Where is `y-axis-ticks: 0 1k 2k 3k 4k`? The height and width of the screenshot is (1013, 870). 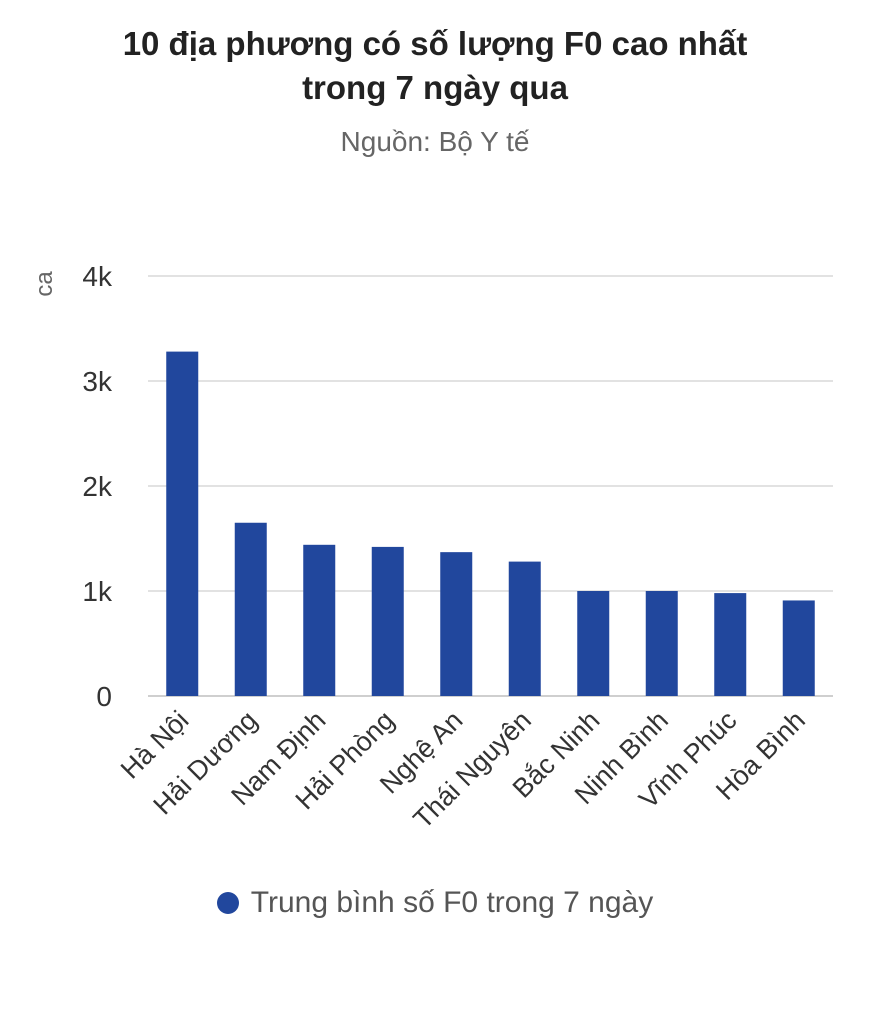
y-axis-ticks: 0 1k 2k 3k 4k is located at coordinates (97, 486).